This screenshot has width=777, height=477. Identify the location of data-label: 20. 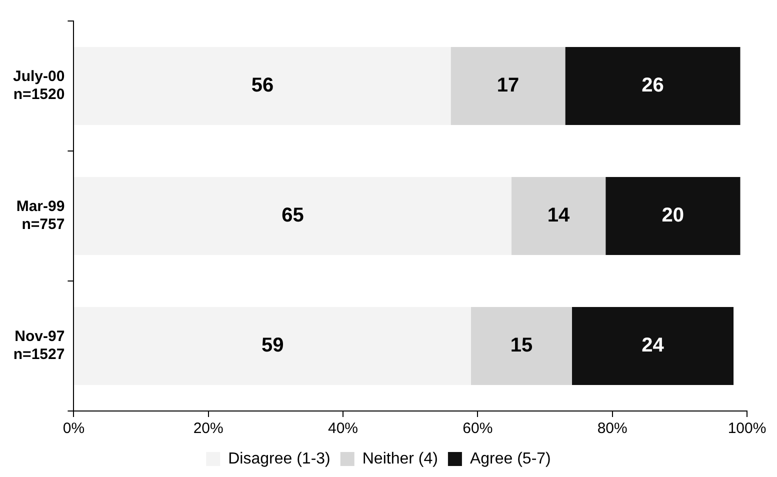
(673, 215).